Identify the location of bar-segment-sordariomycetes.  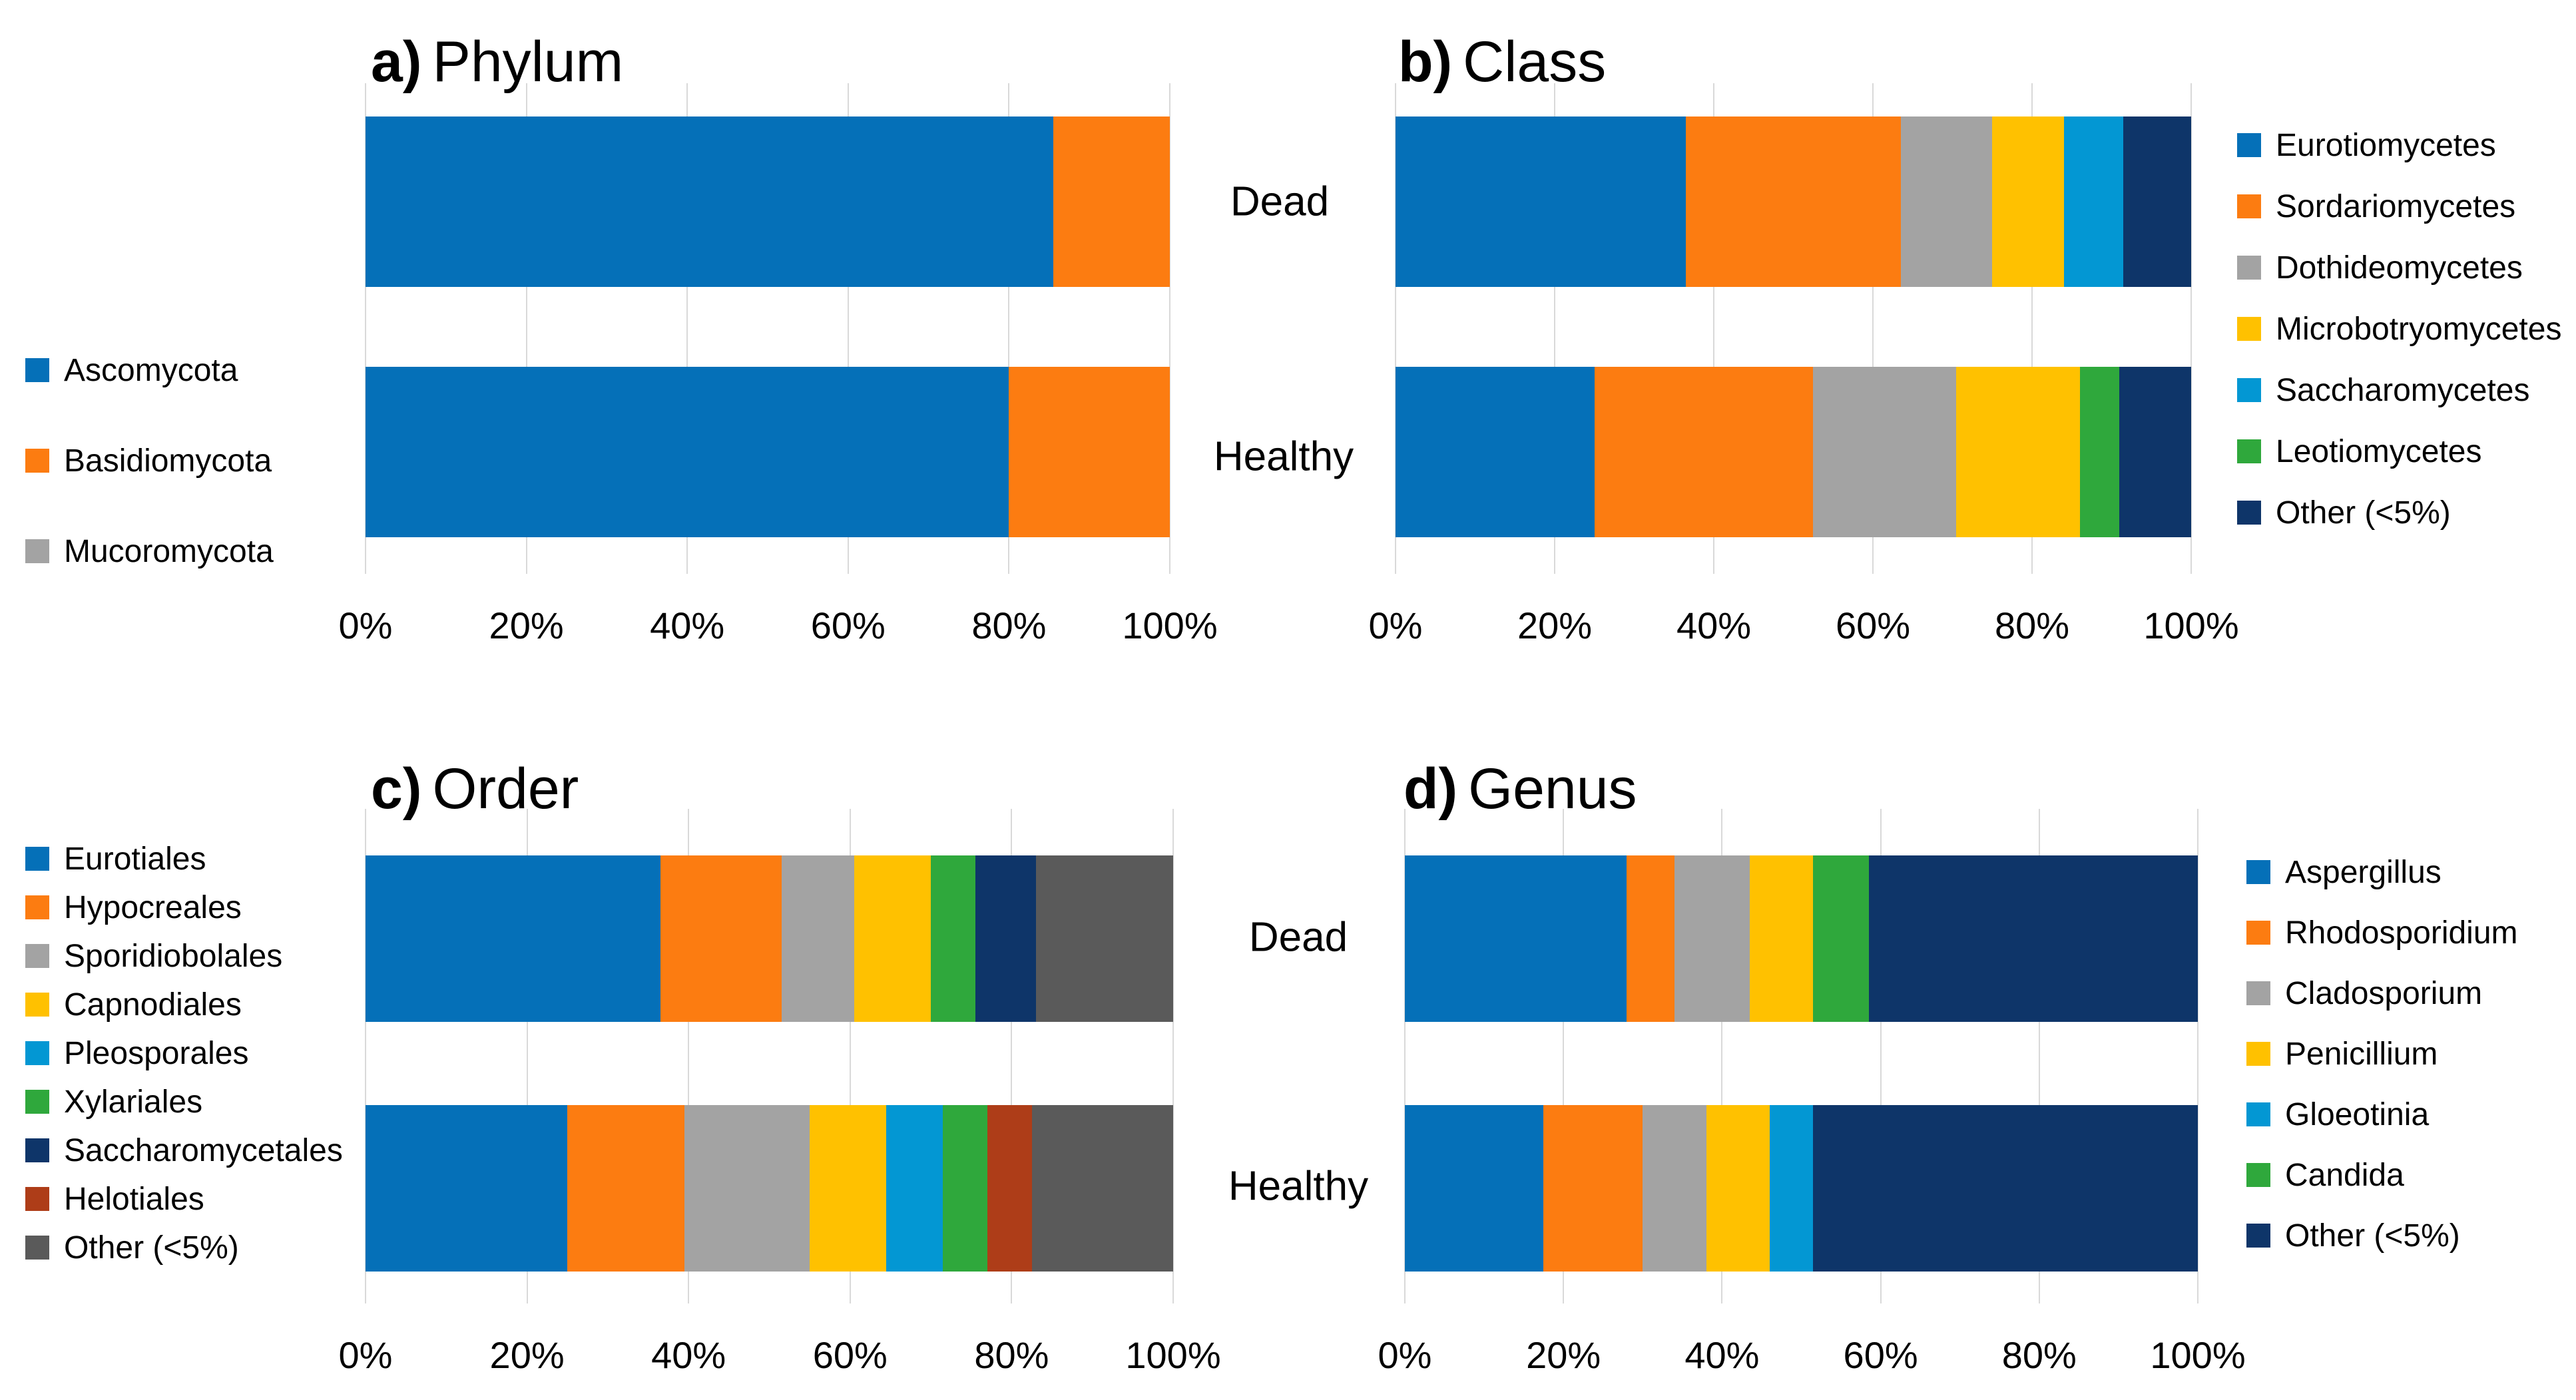
(1704, 452).